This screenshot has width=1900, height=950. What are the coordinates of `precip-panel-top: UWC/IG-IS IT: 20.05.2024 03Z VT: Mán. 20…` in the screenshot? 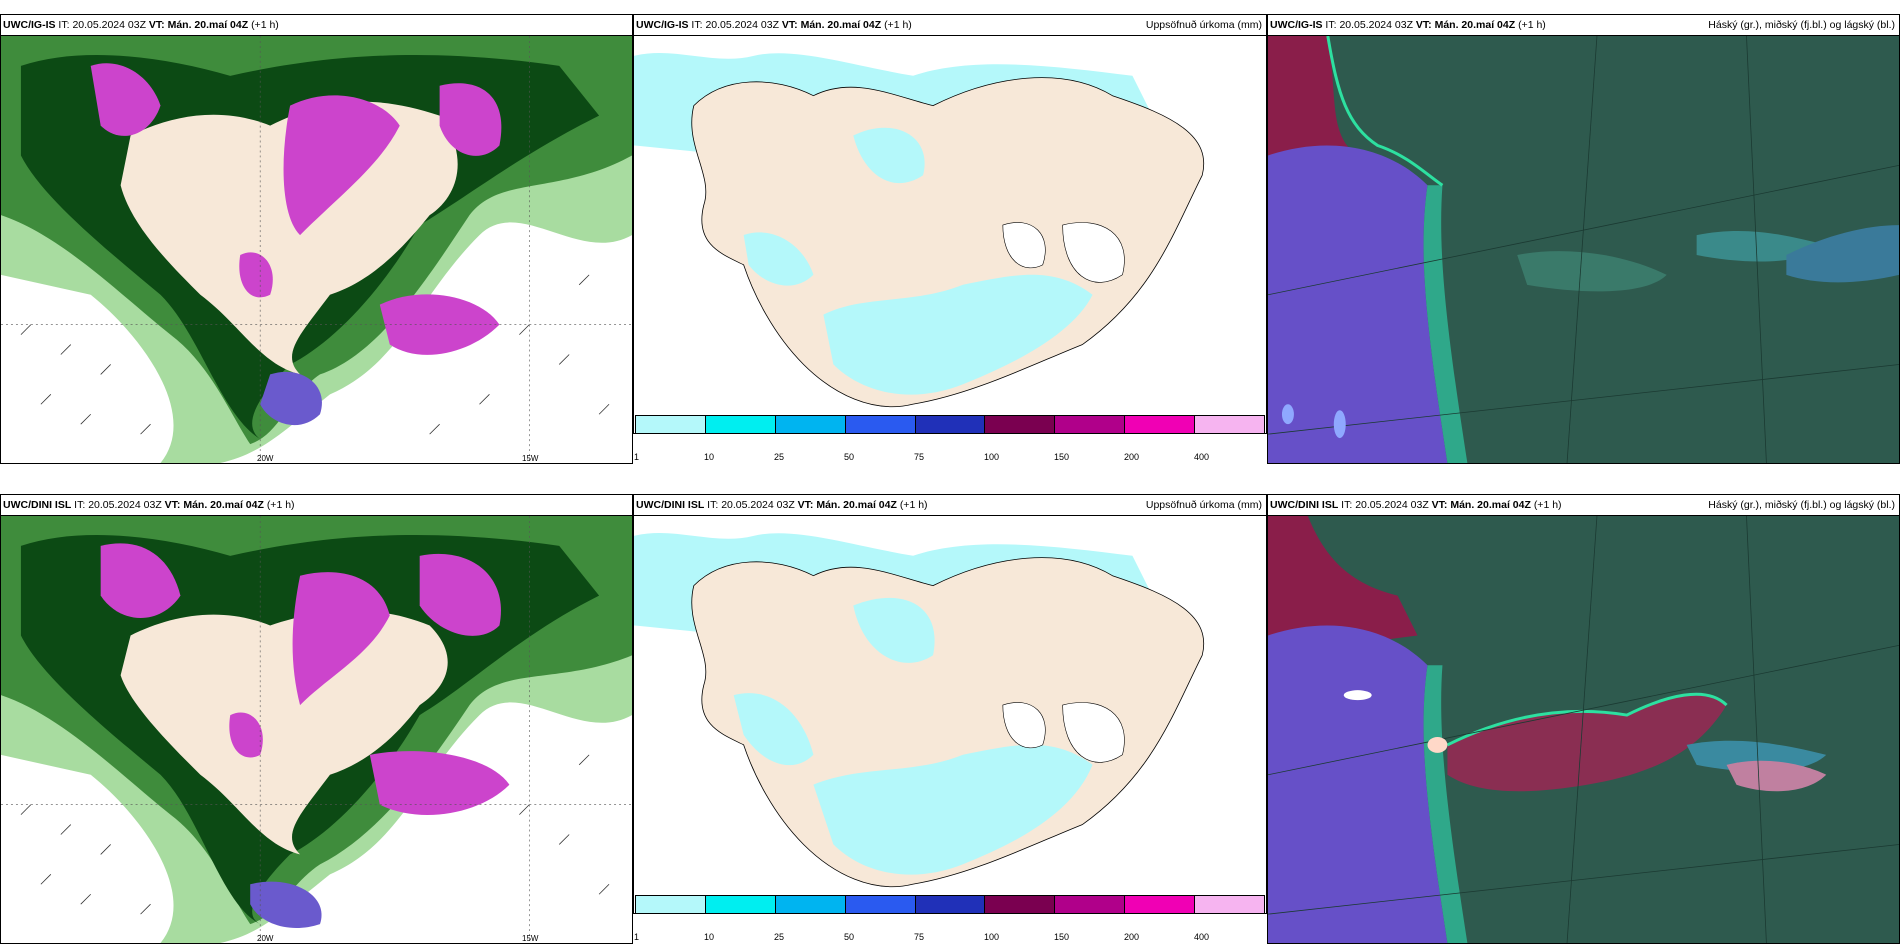 It's located at (950, 224).